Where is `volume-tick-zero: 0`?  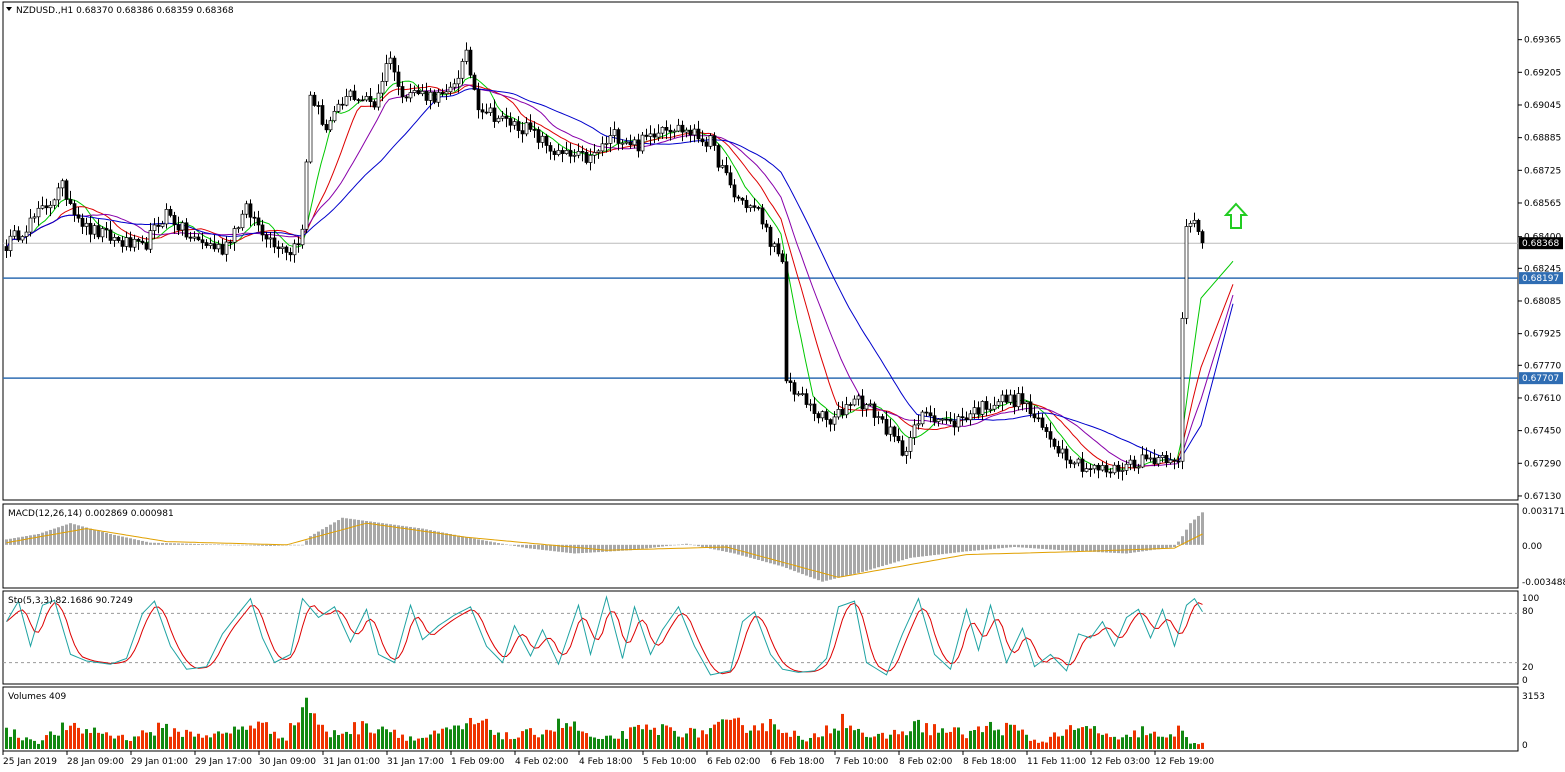
volume-tick-zero: 0 is located at coordinates (1525, 746).